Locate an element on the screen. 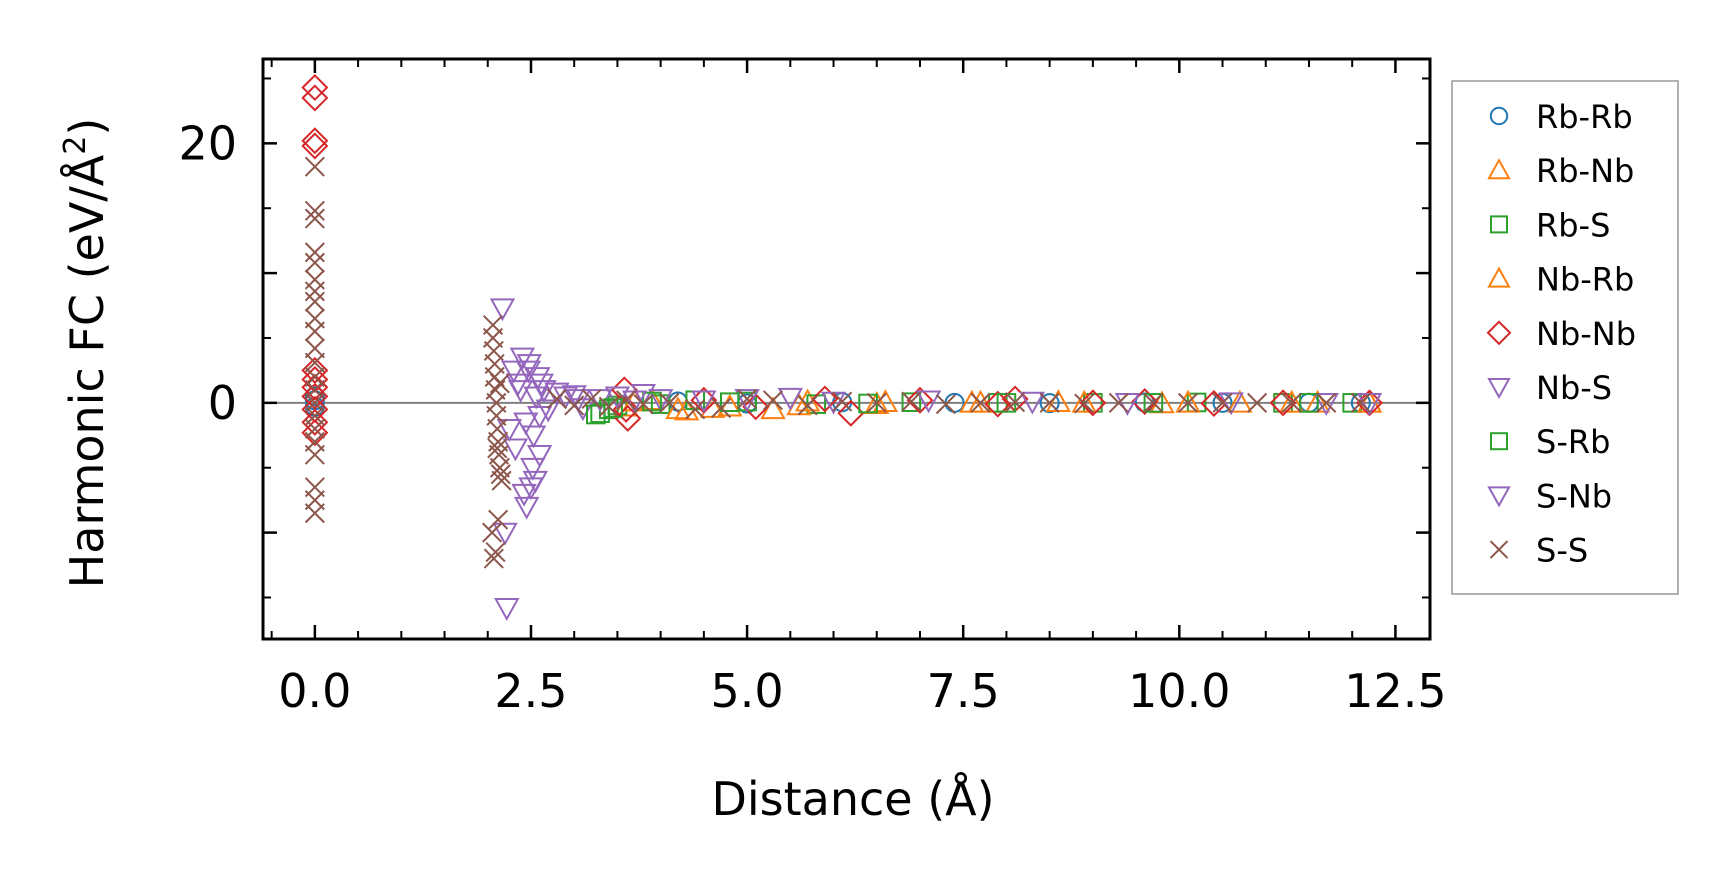  y-tick-label: 0 is located at coordinates (222, 403).